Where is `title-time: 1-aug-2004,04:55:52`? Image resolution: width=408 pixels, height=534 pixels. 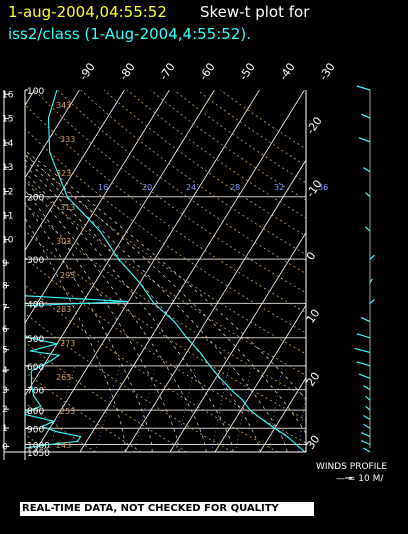
title-time: 1-aug-2004,04:55:52 is located at coordinates (87, 12).